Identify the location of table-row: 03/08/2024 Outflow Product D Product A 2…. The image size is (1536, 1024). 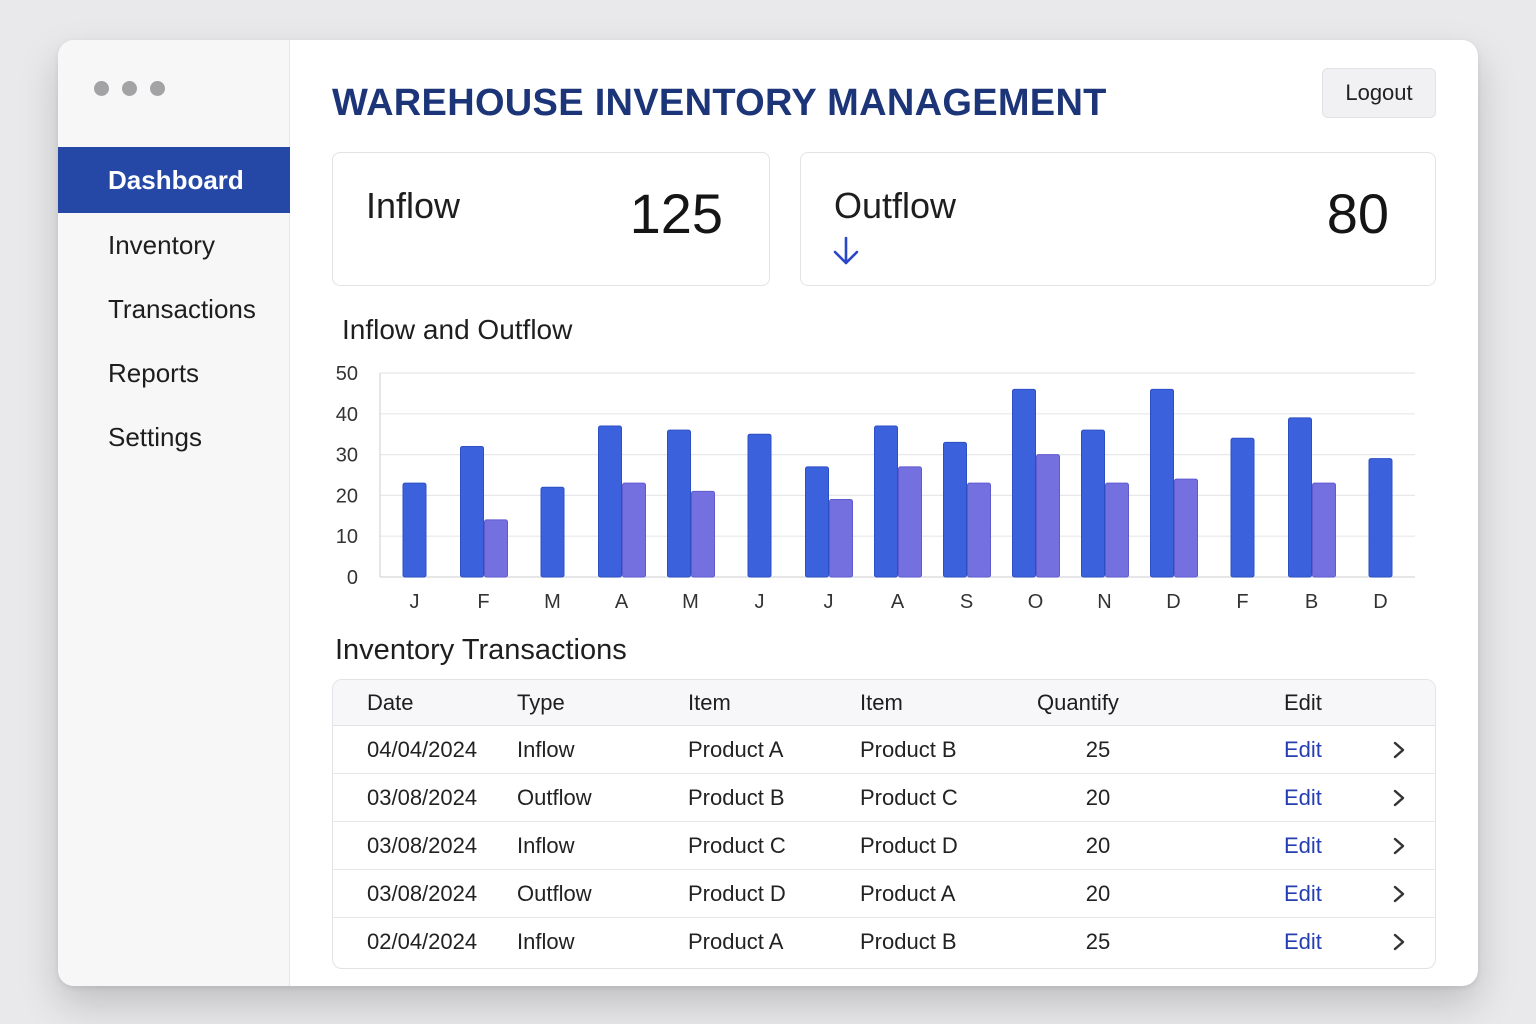
(884, 894).